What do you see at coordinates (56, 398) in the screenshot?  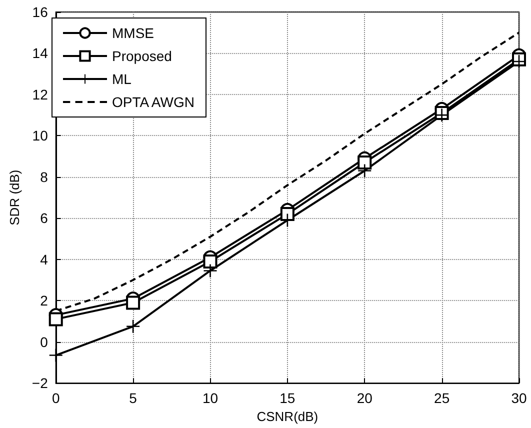 I see `x-tick-label: 0` at bounding box center [56, 398].